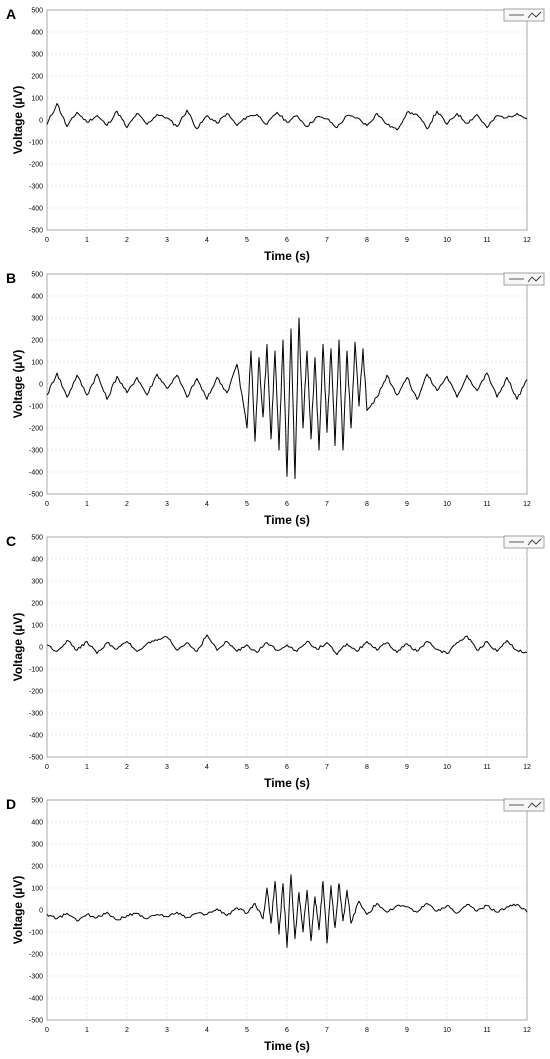 The image size is (550, 1059). Describe the element at coordinates (11, 14) in the screenshot. I see `panel-letter: A` at that location.